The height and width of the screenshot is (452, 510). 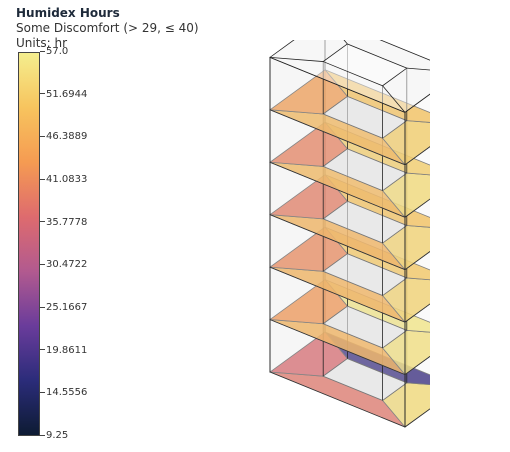 I want to click on colorbar-tick: 46.3889, so click(x=63, y=137).